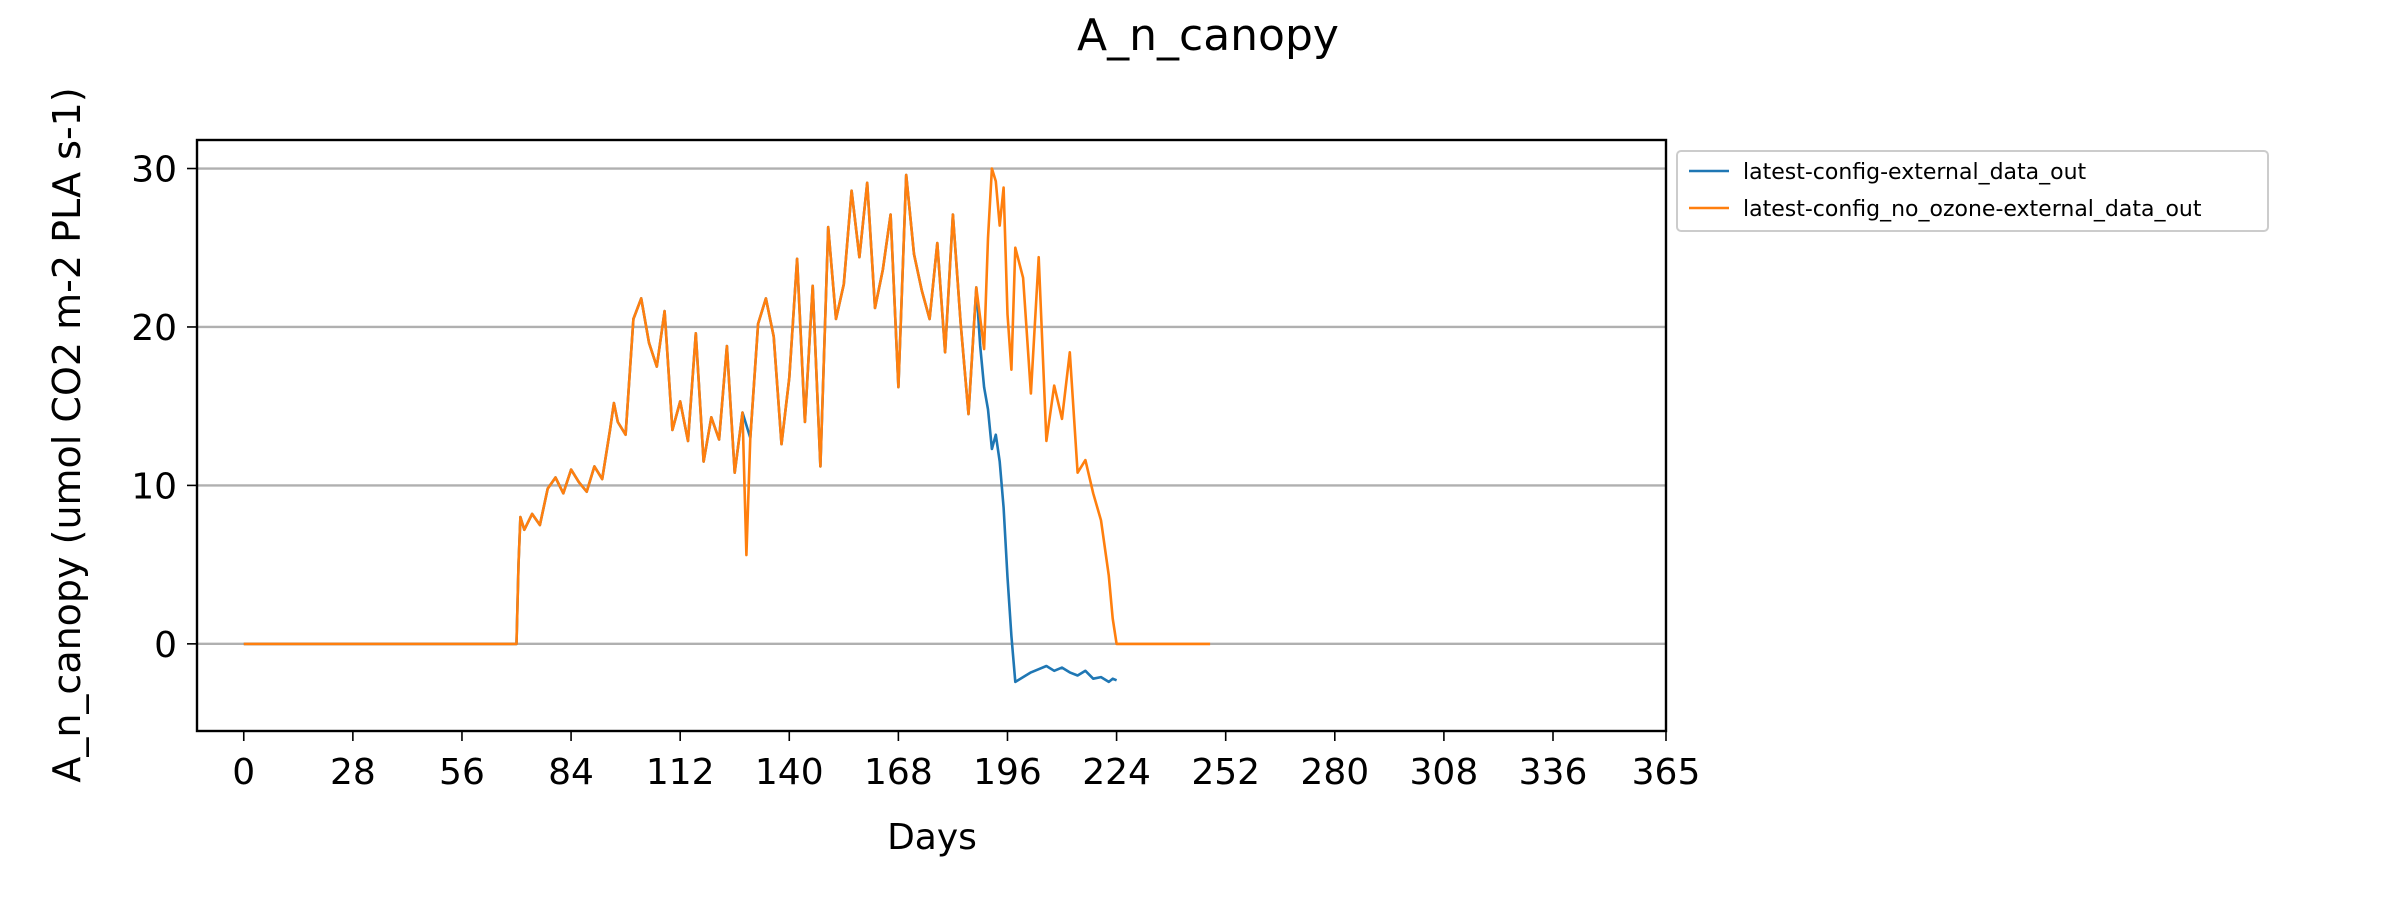 This screenshot has height=900, width=2400. What do you see at coordinates (898, 772) in the screenshot?
I see `x-tick-label: 168` at bounding box center [898, 772].